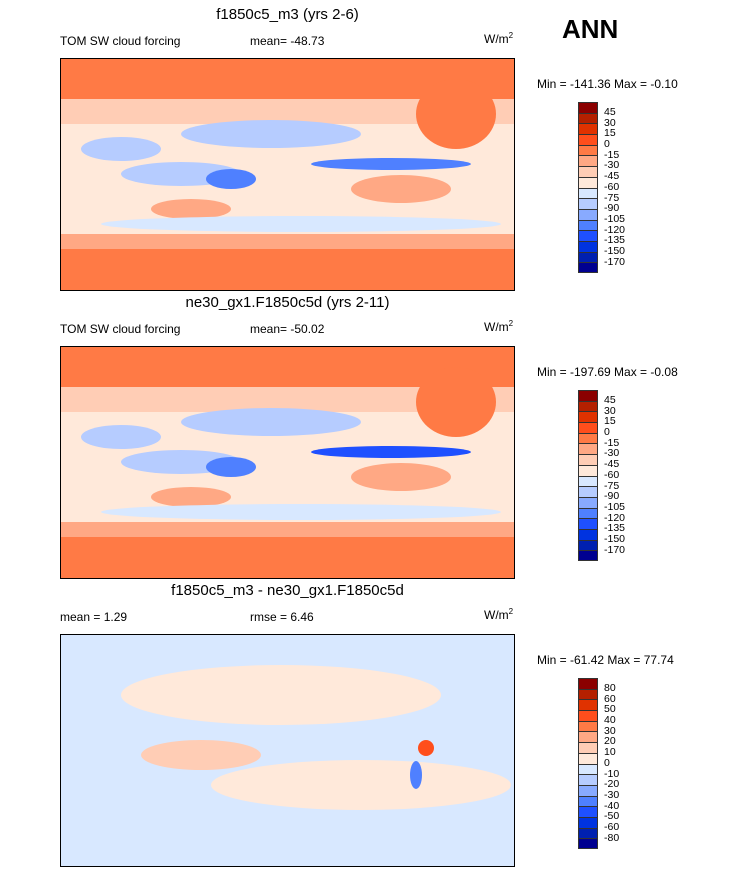  What do you see at coordinates (612, 453) in the screenshot?
I see `colorbar-level: -30` at bounding box center [612, 453].